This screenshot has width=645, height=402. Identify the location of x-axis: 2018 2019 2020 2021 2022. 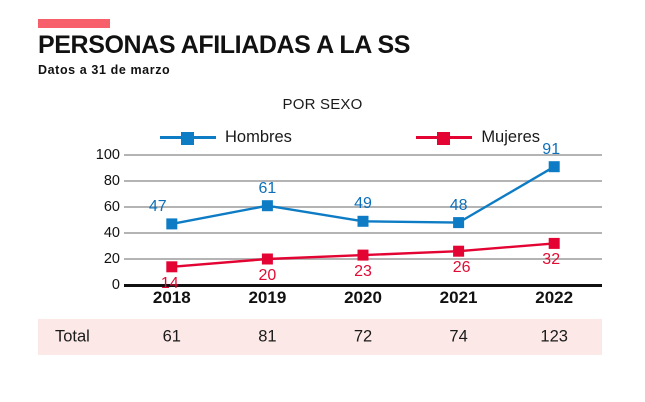
(363, 299).